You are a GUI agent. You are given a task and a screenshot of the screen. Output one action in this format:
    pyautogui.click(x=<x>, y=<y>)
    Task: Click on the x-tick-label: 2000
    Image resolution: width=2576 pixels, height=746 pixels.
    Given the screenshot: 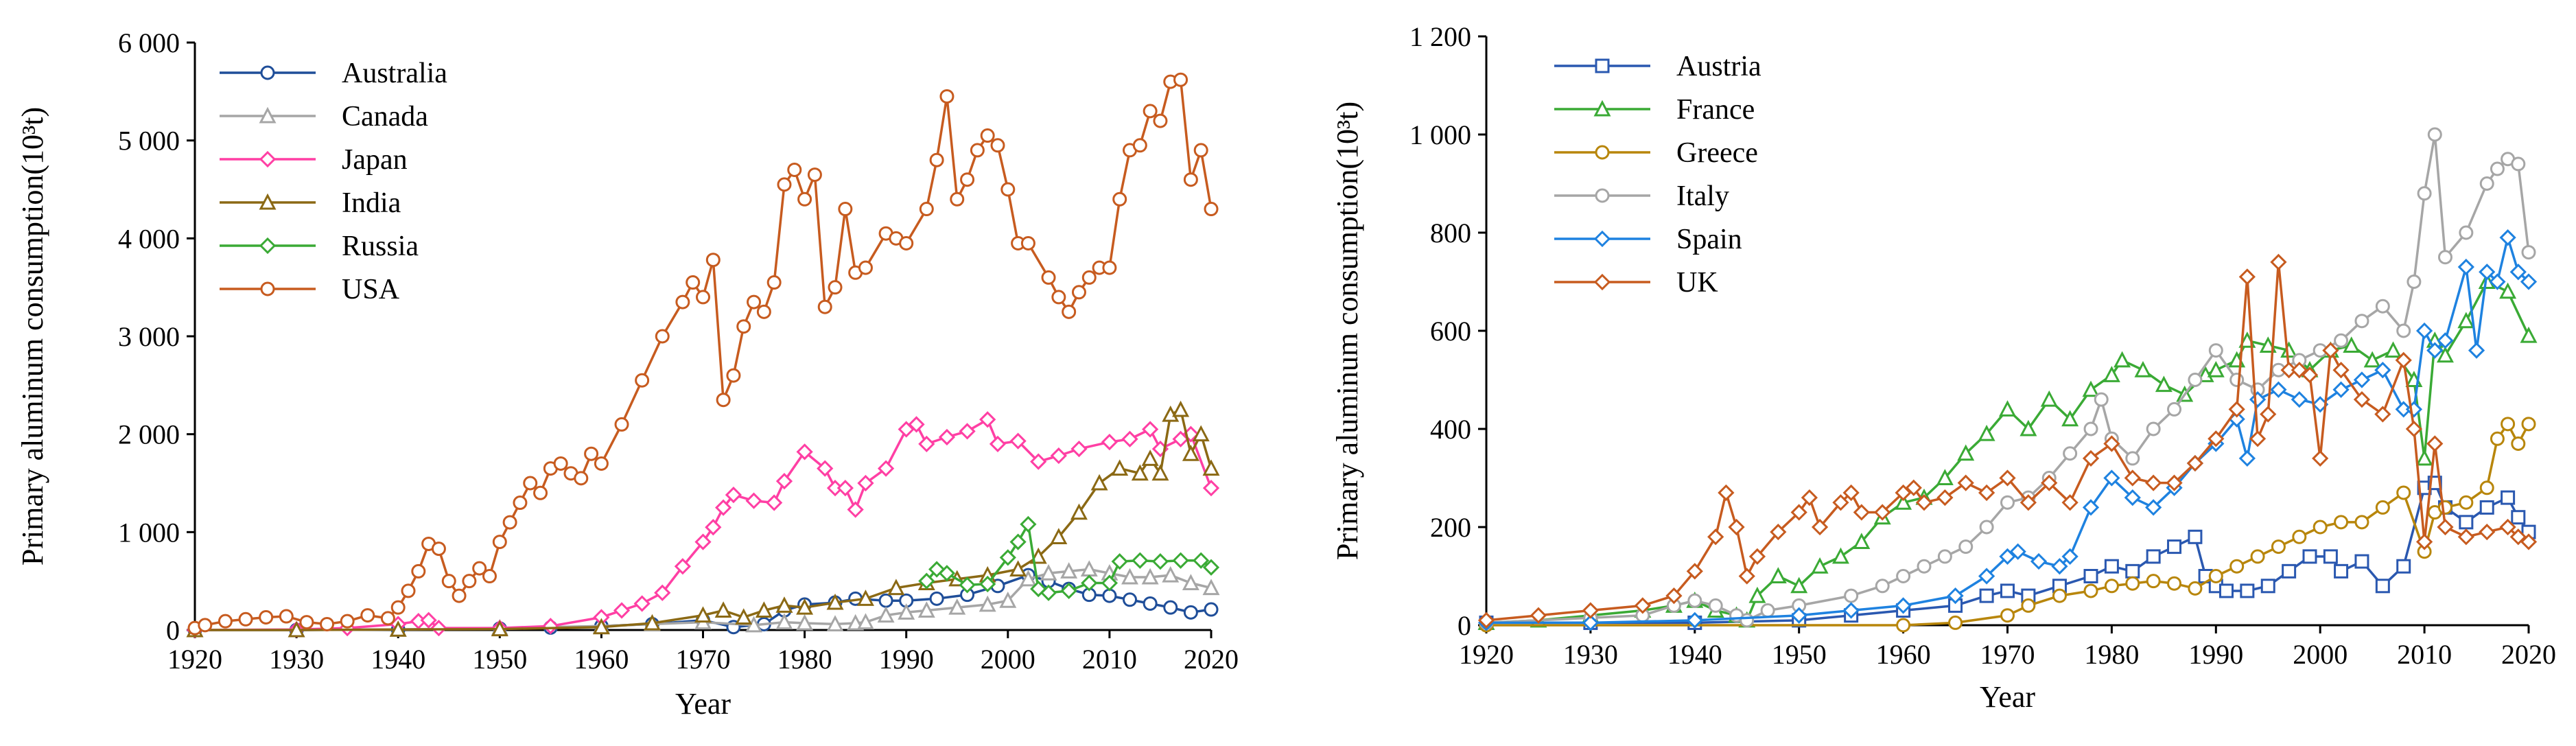 What is the action you would take?
    pyautogui.click(x=1008, y=659)
    